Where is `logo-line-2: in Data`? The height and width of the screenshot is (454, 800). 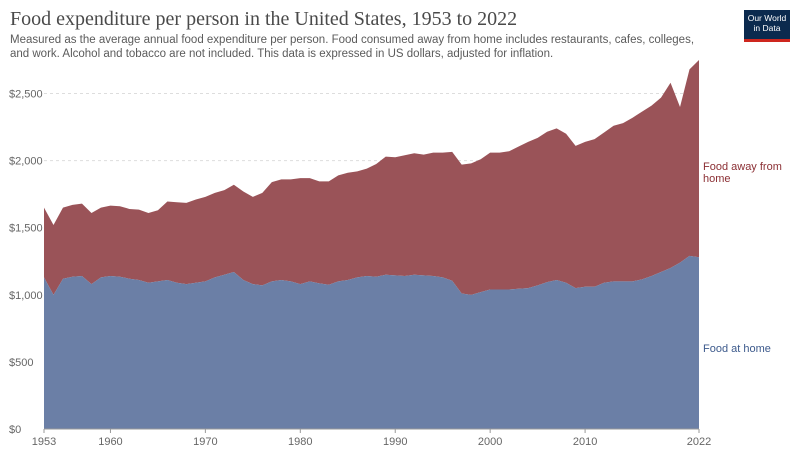
logo-line-2: in Data is located at coordinates (767, 28).